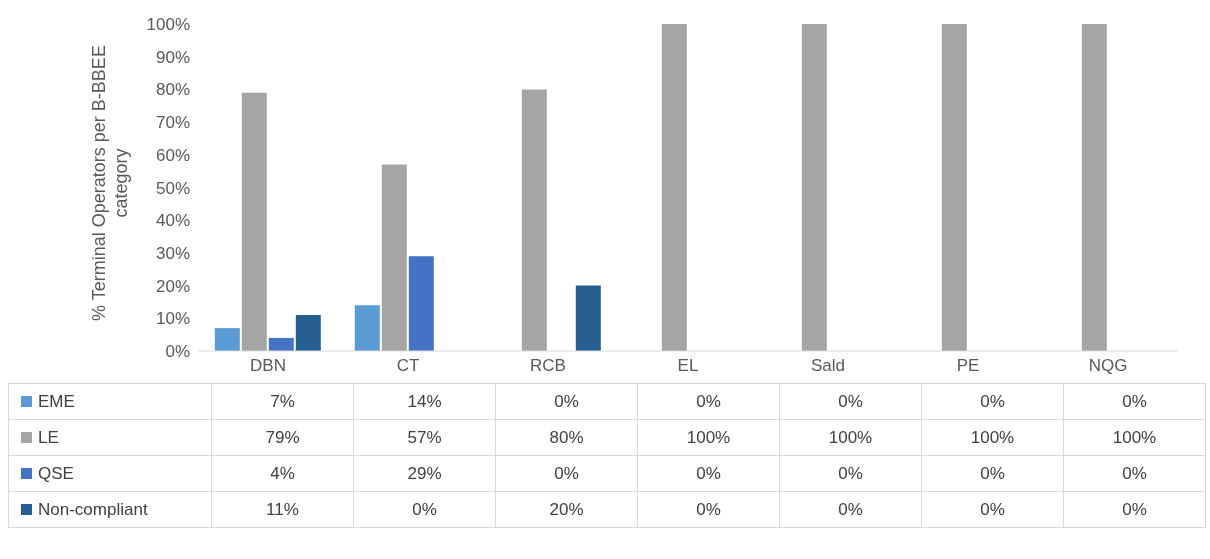 This screenshot has width=1210, height=559. What do you see at coordinates (282, 473) in the screenshot?
I see `data-label: 4%` at bounding box center [282, 473].